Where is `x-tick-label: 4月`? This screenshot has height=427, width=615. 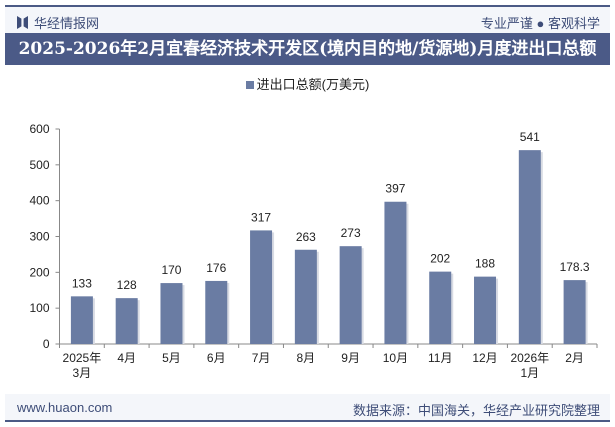 x-tick-label: 4月 is located at coordinates (126, 358).